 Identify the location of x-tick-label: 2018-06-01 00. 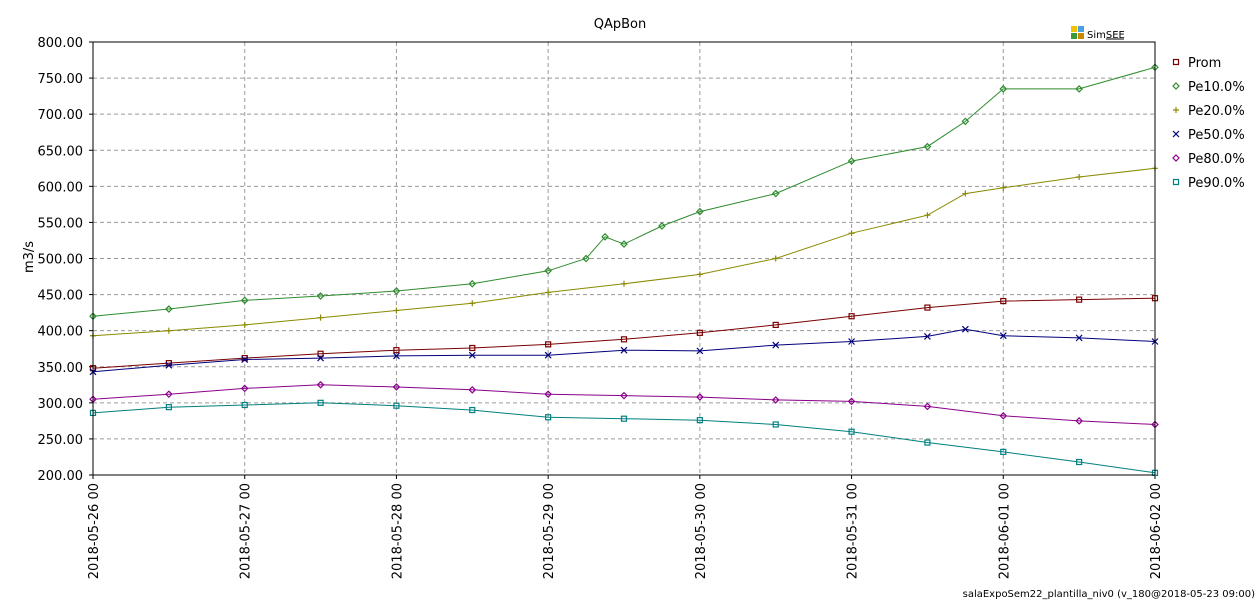
(1004, 531).